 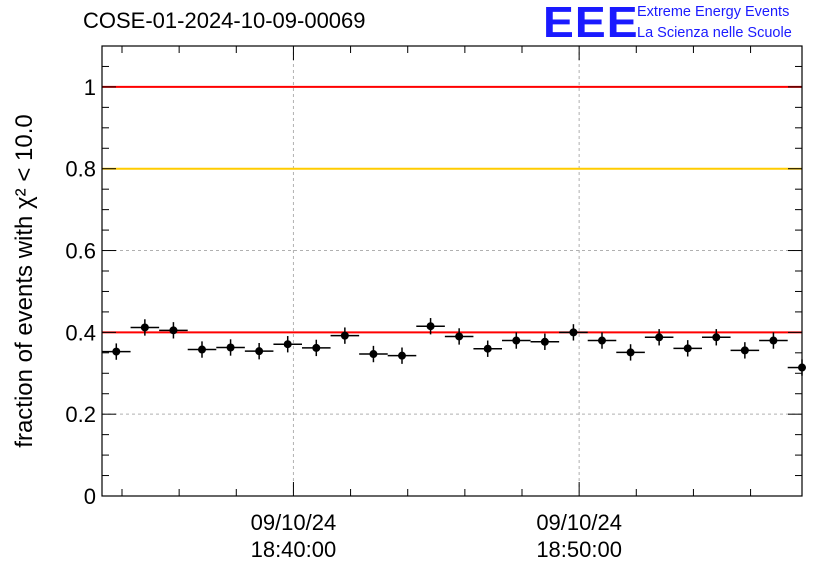 I want to click on y-tick-label: 0, so click(x=90, y=496).